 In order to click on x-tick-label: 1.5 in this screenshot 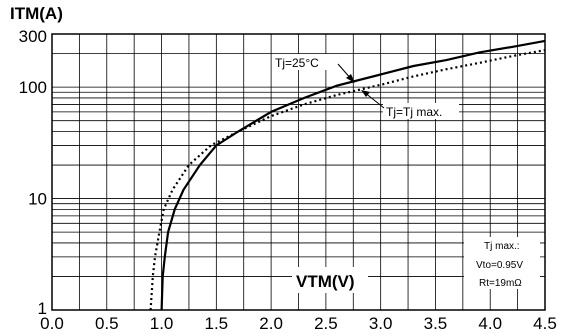, I will do `click(217, 323)`.